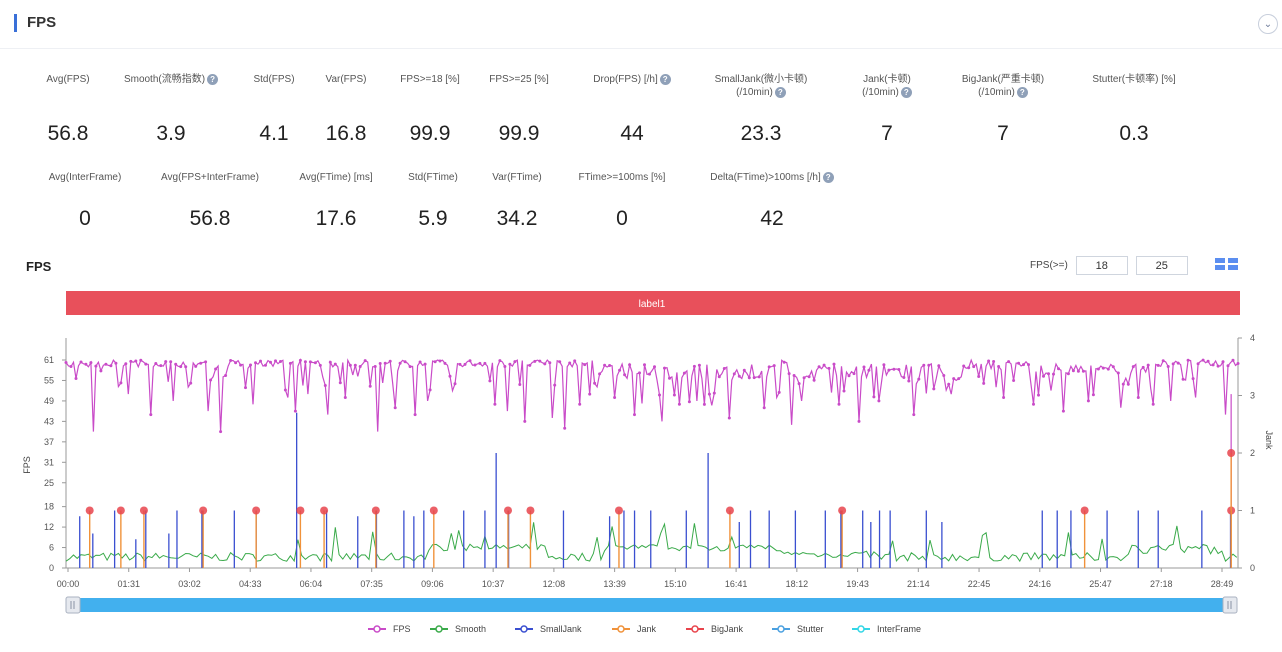  I want to click on y-tick-label-right: 0, so click(1252, 568).